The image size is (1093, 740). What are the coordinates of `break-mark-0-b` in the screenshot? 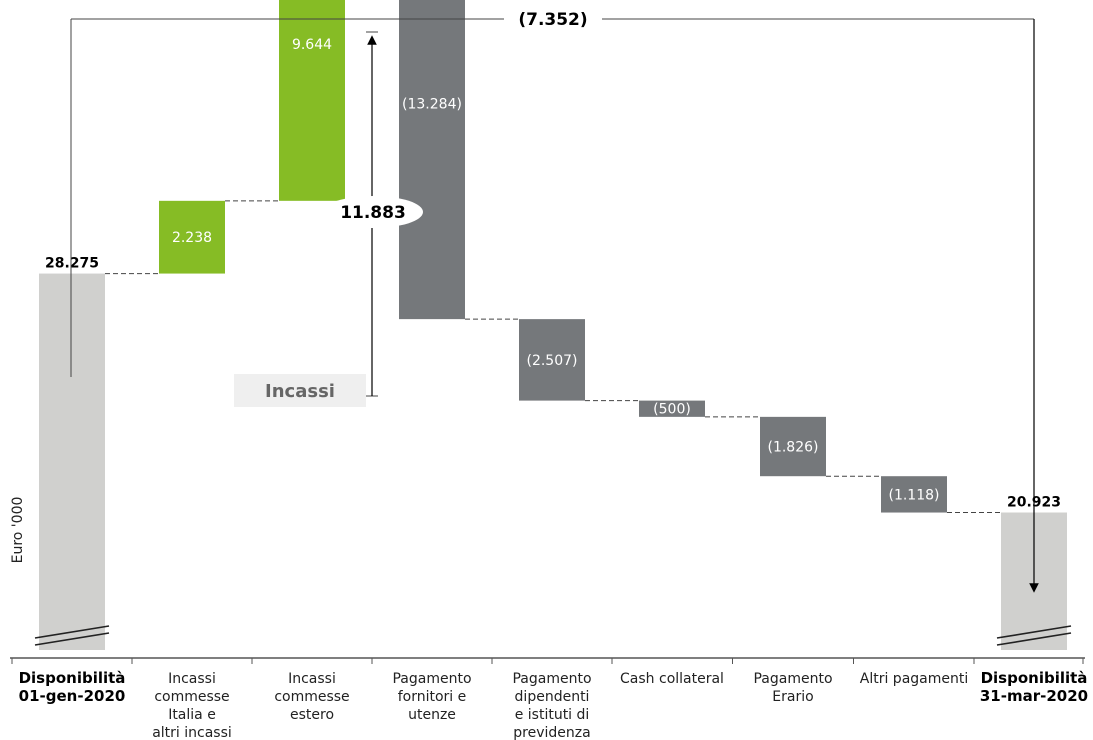 It's located at (72, 639).